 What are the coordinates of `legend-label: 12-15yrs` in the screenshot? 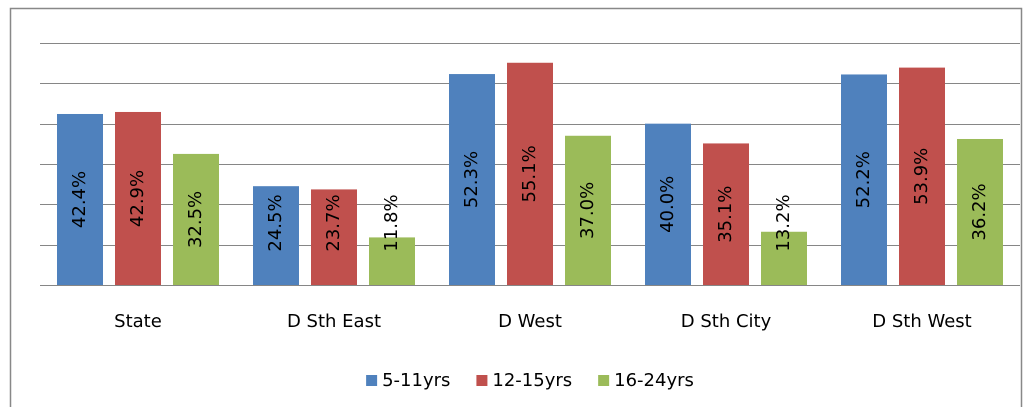 It's located at (532, 380).